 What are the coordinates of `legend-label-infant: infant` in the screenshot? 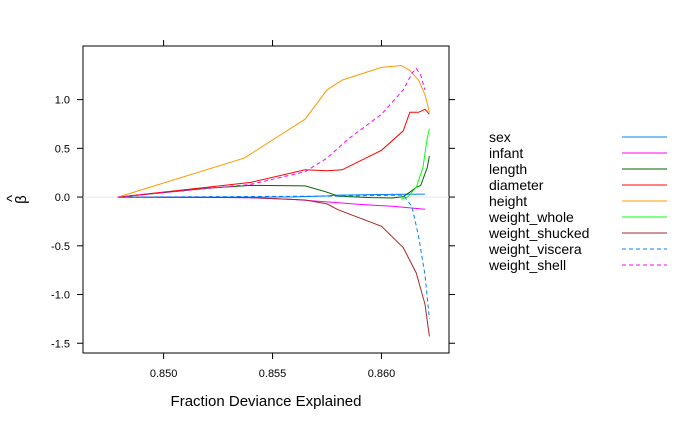 It's located at (506, 153).